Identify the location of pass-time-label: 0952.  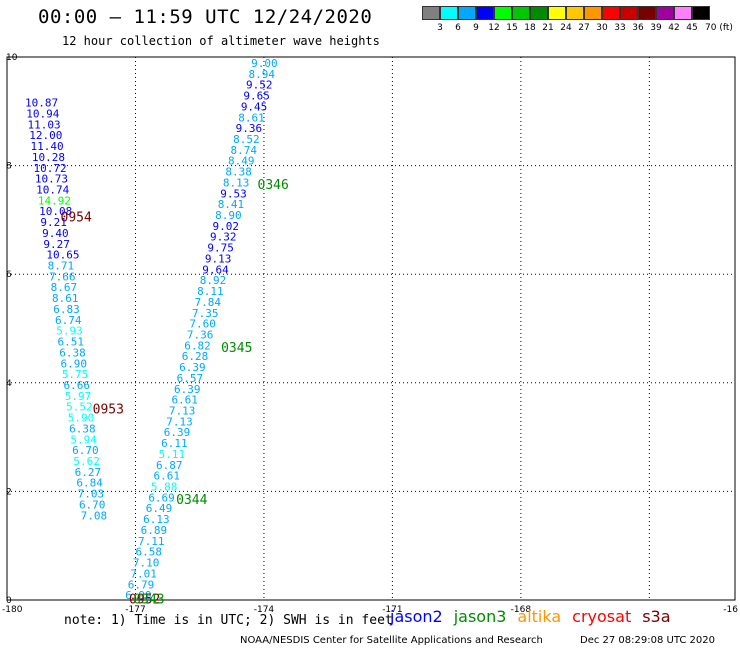
(144, 599).